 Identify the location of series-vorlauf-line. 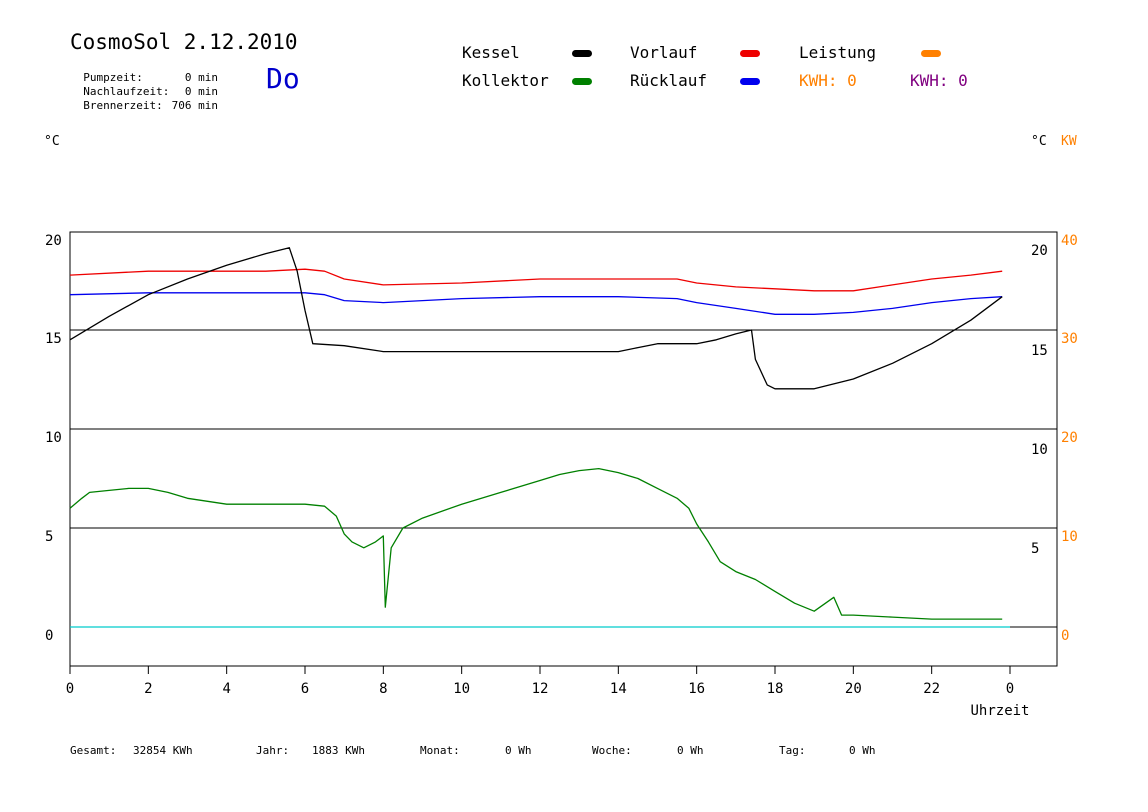
(536, 280).